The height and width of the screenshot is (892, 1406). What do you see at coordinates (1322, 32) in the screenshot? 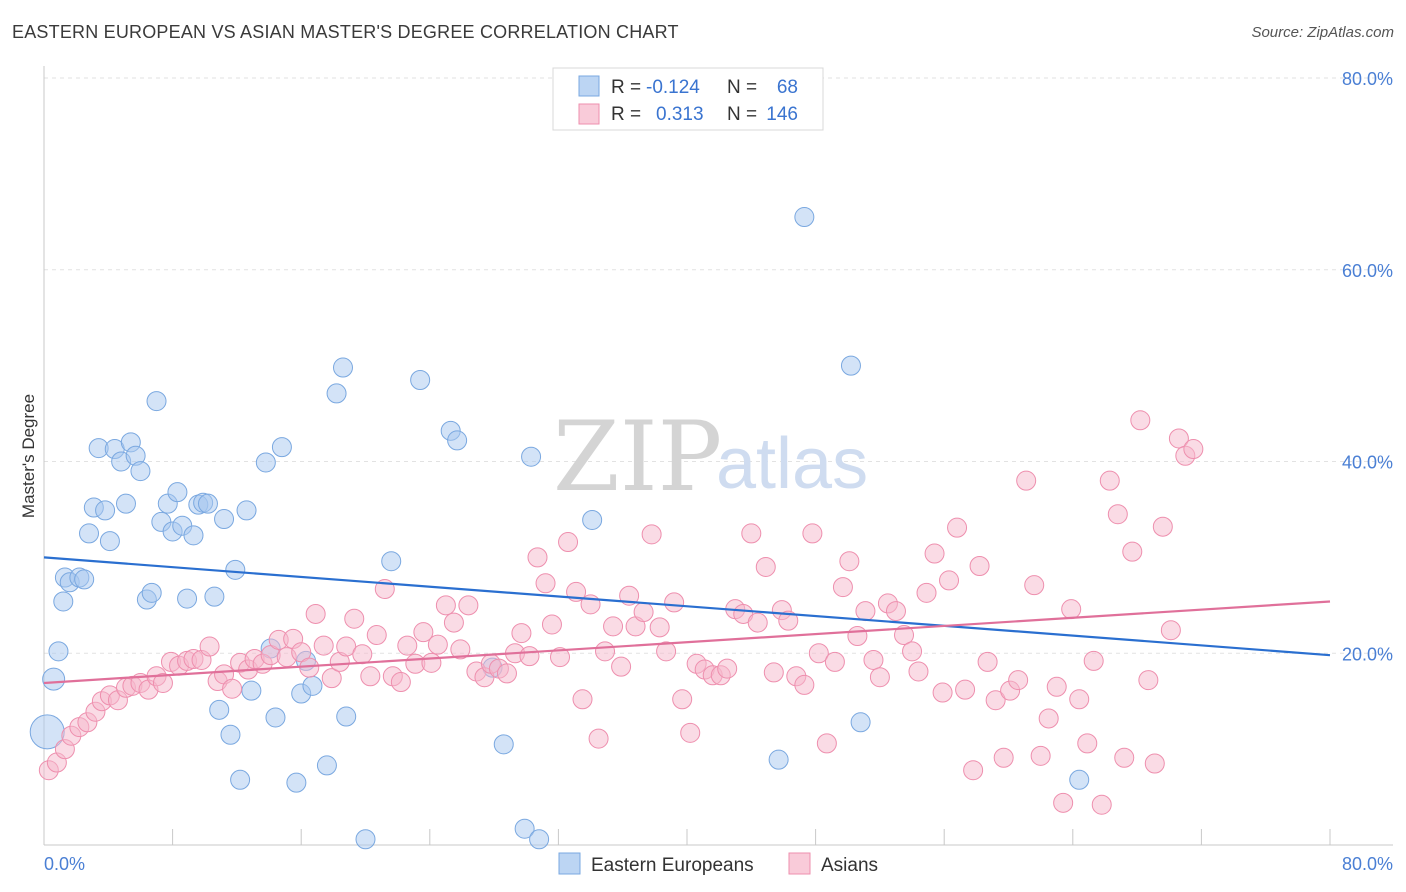
I see `chart-source: Source: ZipAtlas.com` at bounding box center [1322, 32].